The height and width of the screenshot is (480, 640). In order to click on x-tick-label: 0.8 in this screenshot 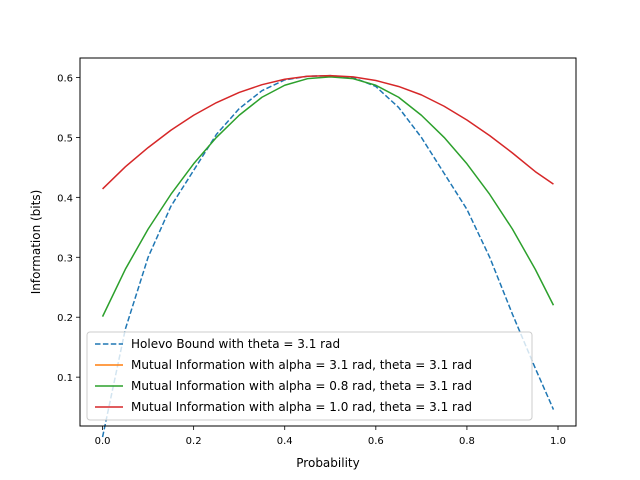, I will do `click(467, 441)`.